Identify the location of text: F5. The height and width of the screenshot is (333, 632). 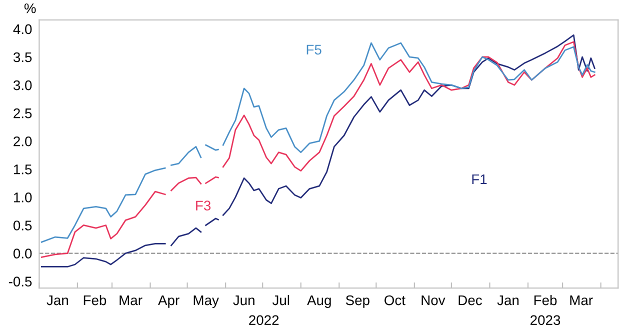
(314, 49).